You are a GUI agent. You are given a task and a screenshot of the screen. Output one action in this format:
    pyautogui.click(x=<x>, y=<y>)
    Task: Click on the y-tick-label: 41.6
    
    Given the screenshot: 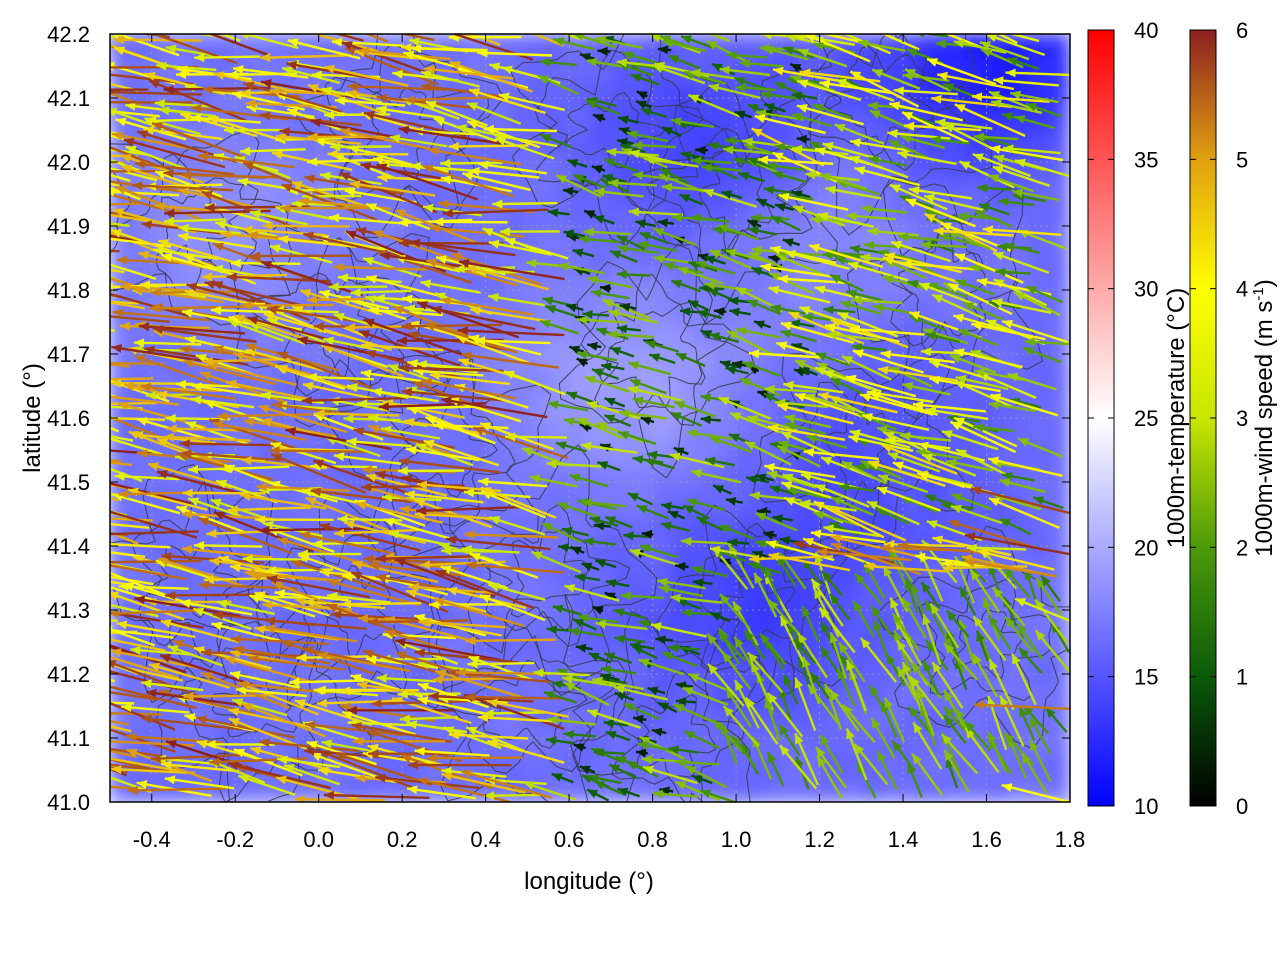 What is the action you would take?
    pyautogui.click(x=68, y=418)
    